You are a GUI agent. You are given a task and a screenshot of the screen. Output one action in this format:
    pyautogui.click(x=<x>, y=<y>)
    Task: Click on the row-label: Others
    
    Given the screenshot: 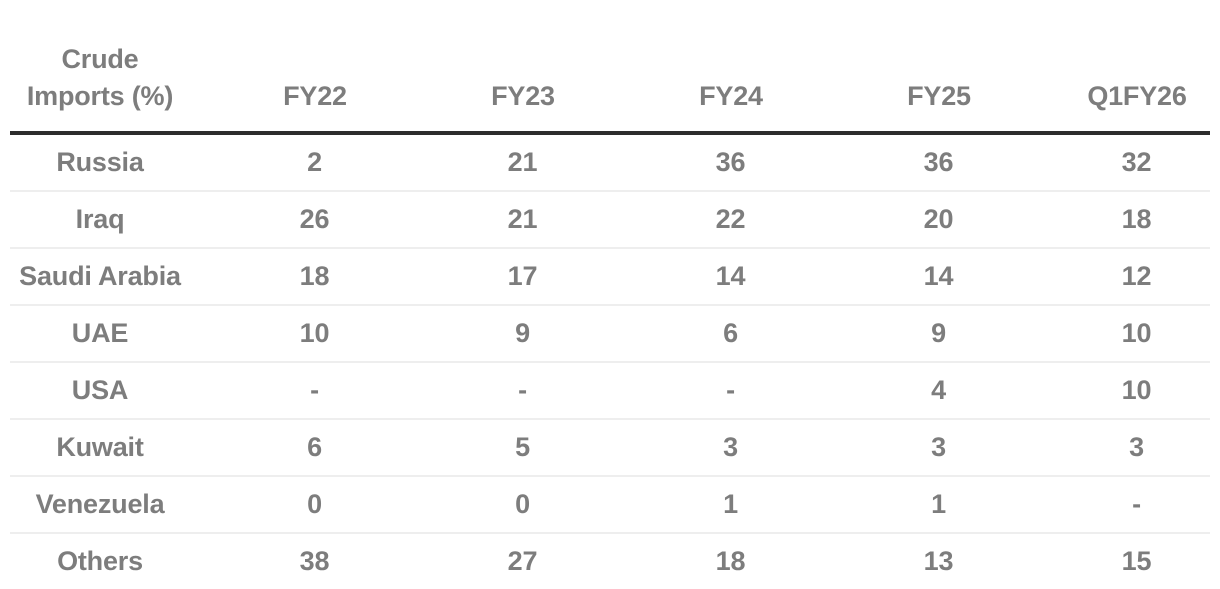 What is the action you would take?
    pyautogui.click(x=100, y=561)
    